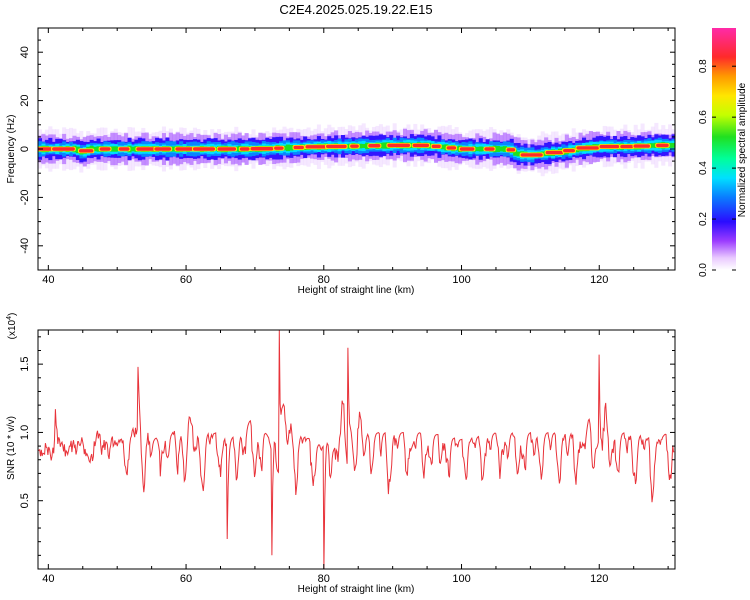  What do you see at coordinates (461, 579) in the screenshot?
I see `snr-xtick-label: 100` at bounding box center [461, 579].